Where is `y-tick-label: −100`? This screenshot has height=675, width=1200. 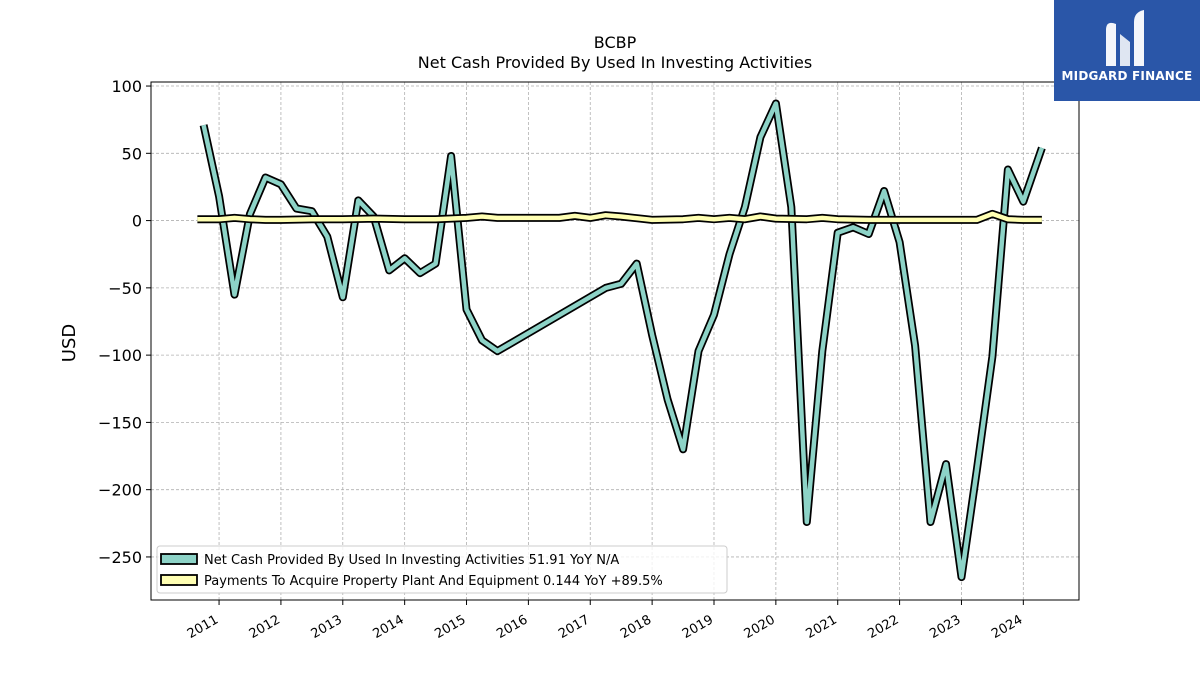
y-tick-label: −100 is located at coordinates (120, 355).